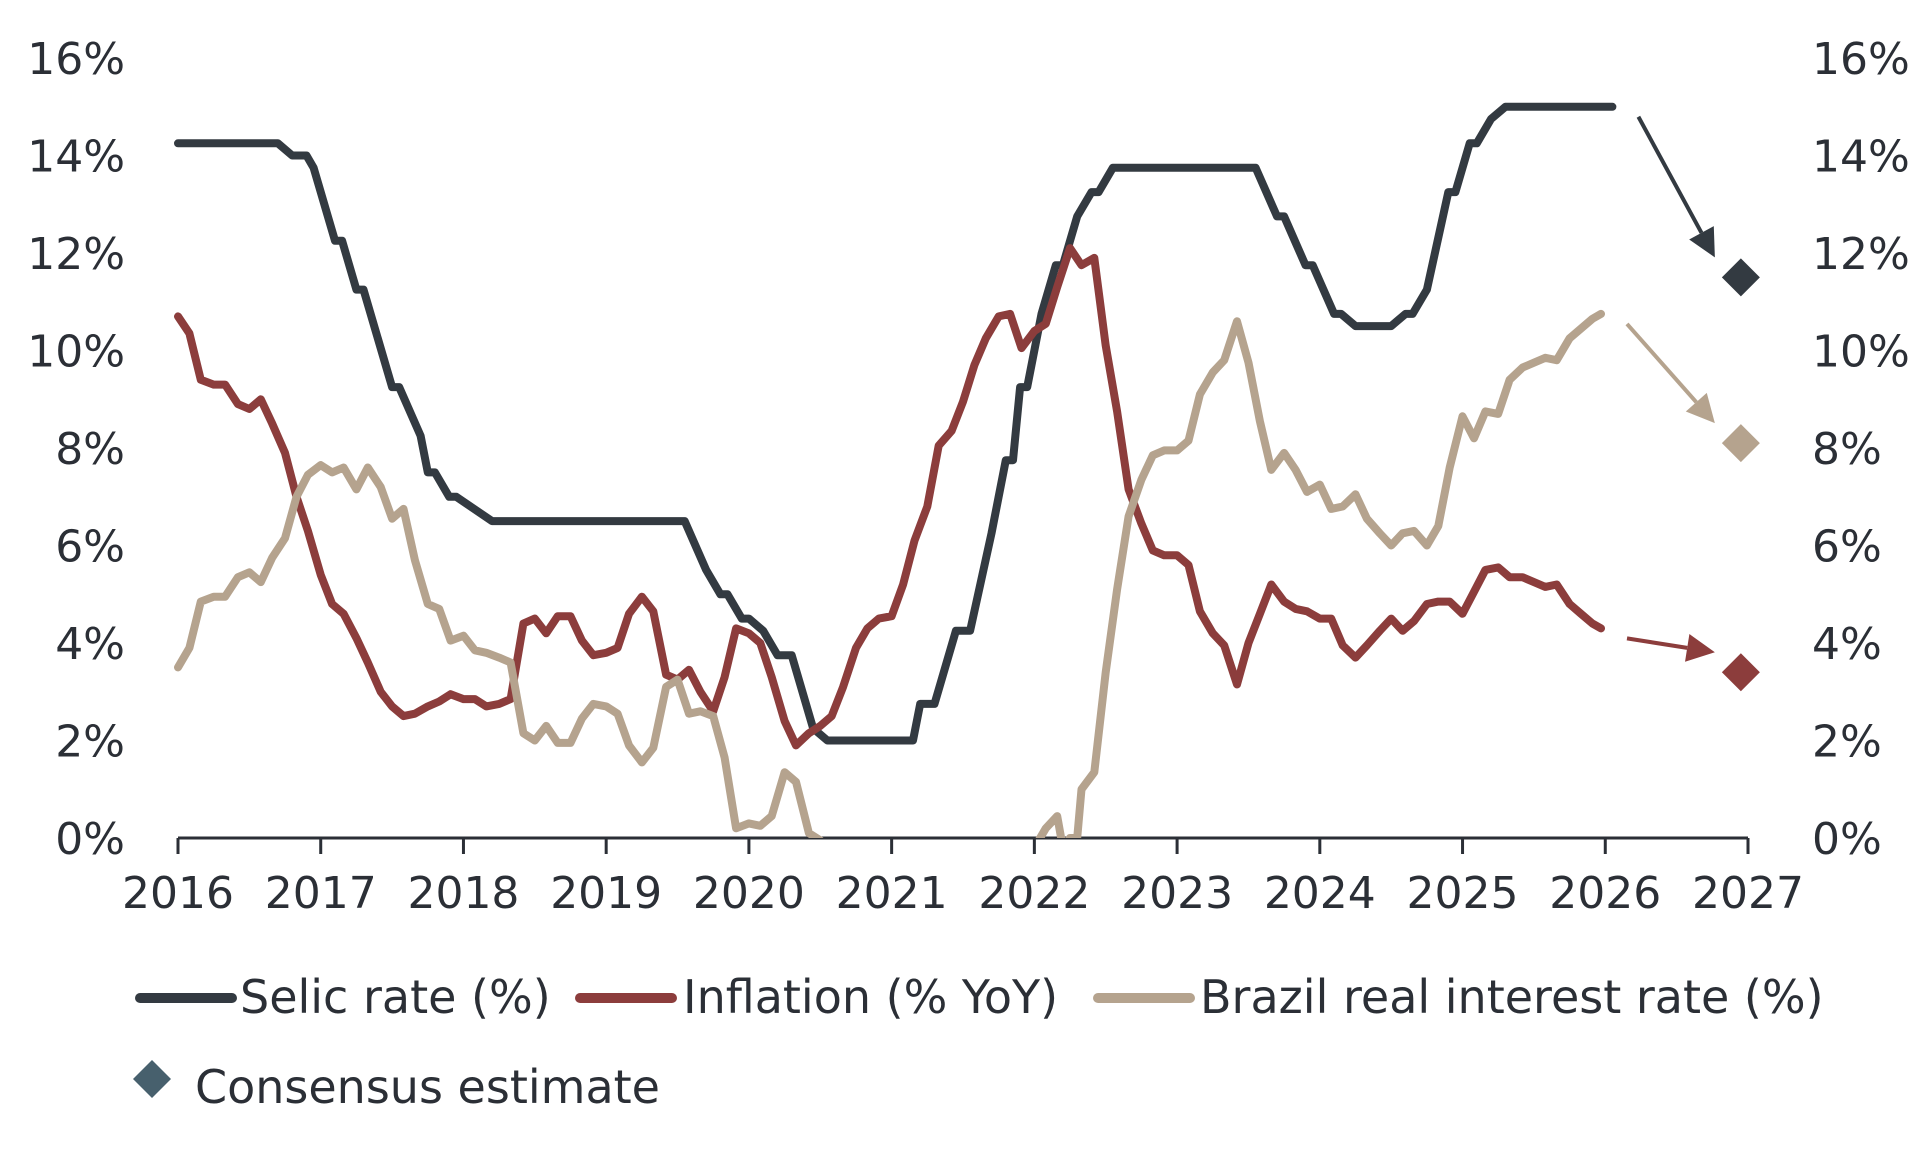  What do you see at coordinates (1034, 893) in the screenshot?
I see `x-tick-label: 2022` at bounding box center [1034, 893].